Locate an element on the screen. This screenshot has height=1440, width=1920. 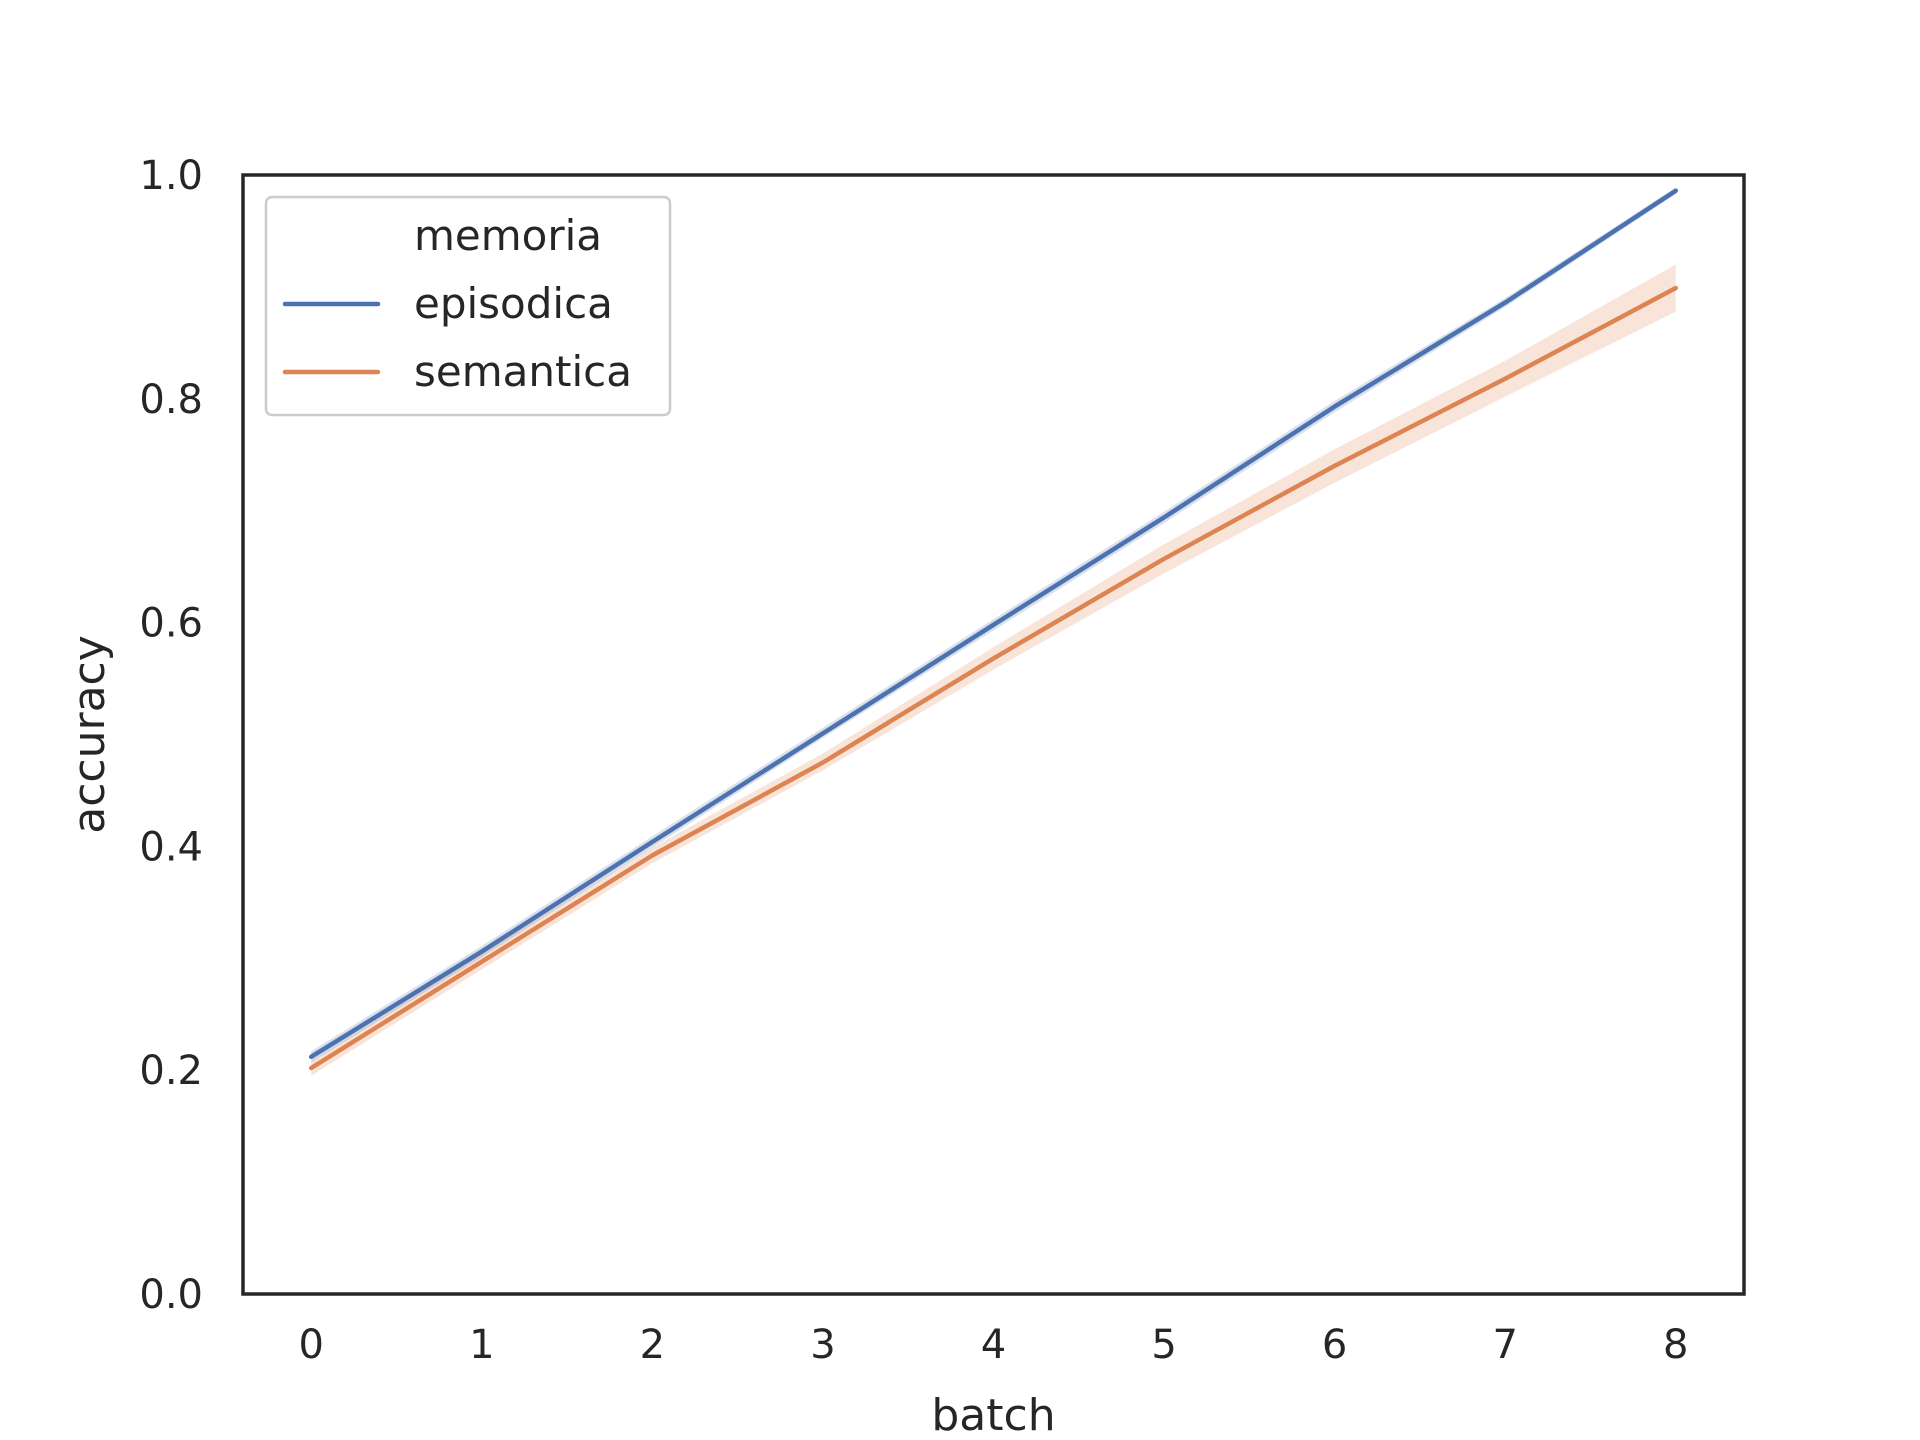
x-tick-label: 1 is located at coordinates (481, 1345).